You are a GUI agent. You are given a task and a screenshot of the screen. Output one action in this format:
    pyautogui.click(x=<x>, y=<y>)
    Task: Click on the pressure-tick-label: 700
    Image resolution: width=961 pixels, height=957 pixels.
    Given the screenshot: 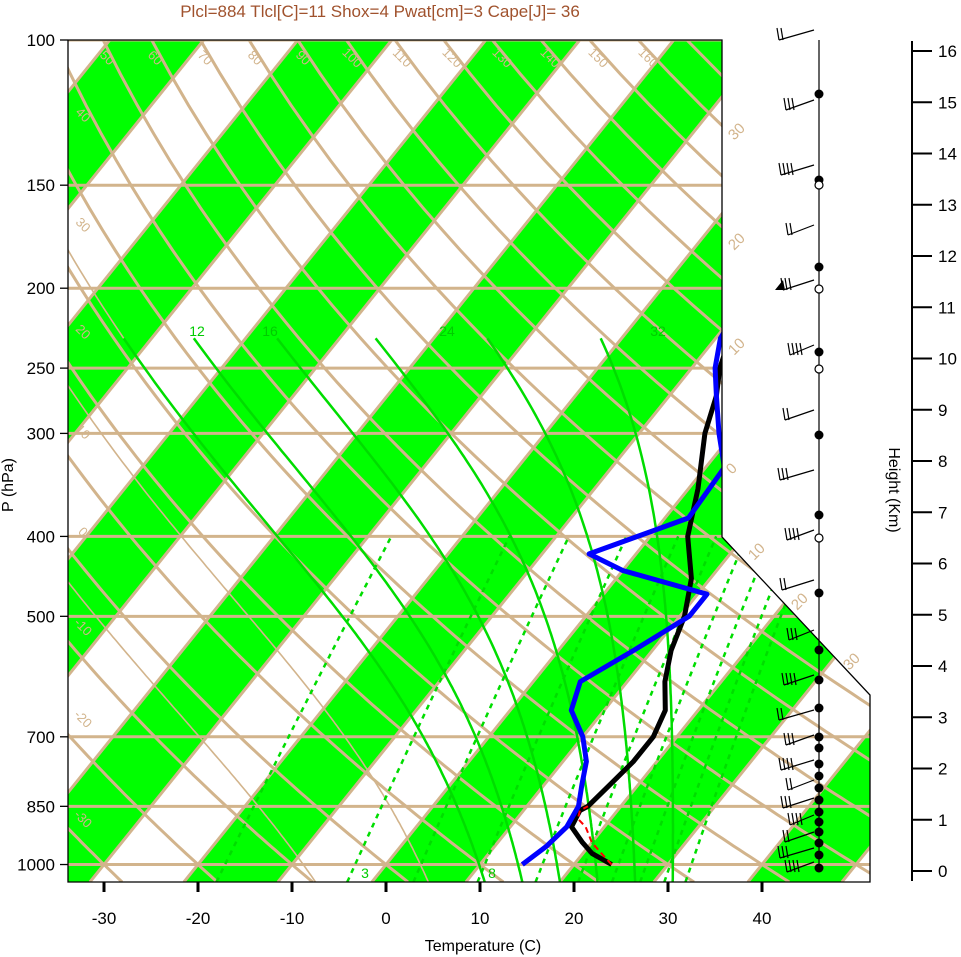 What is the action you would take?
    pyautogui.click(x=41, y=737)
    